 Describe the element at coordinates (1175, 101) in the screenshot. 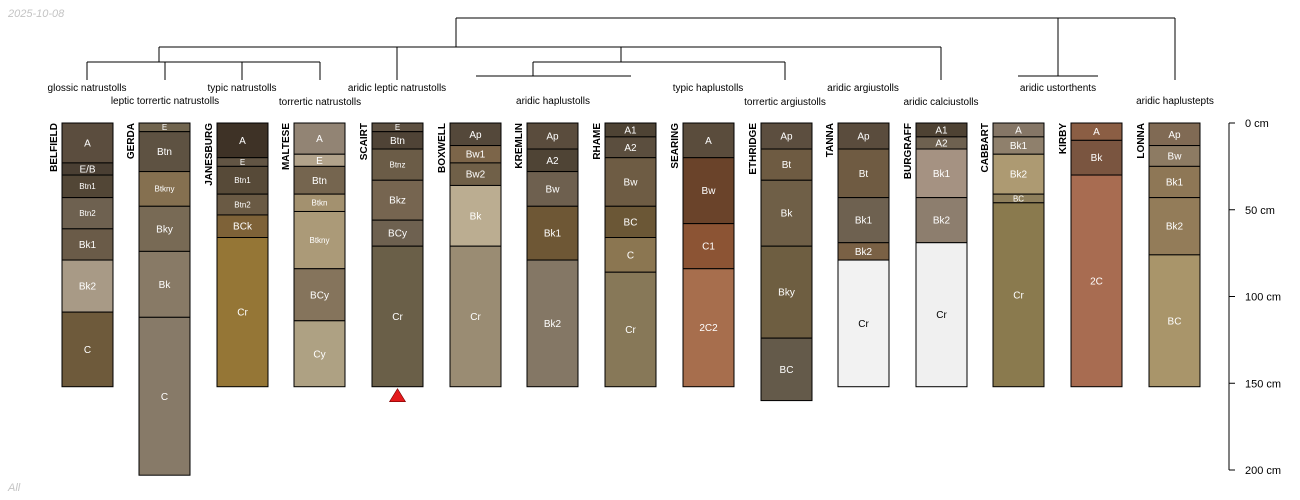

I see `taxon-label: aridic haplustepts` at that location.